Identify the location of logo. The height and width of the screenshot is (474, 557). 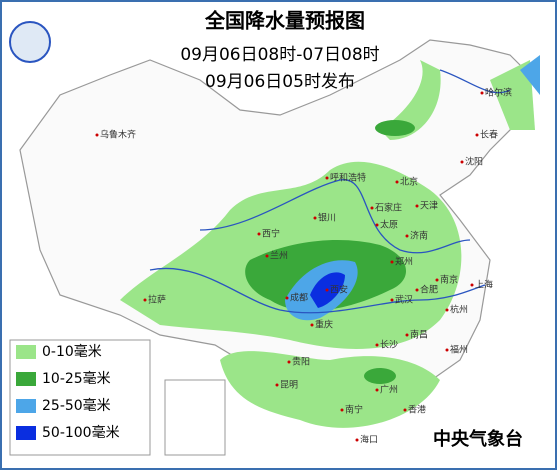
(30, 42).